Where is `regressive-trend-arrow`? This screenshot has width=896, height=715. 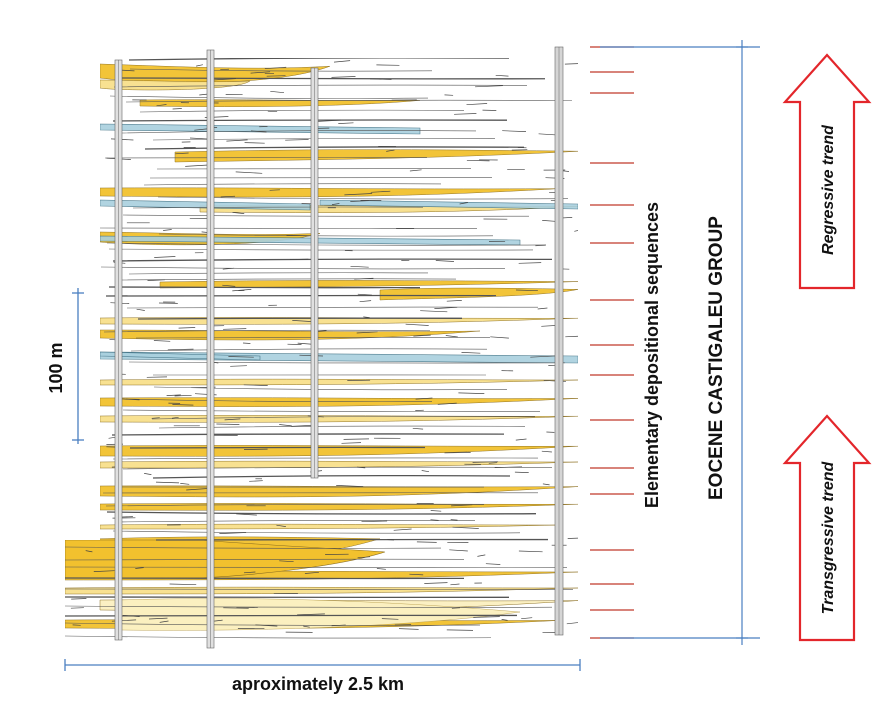
regressive-trend-arrow is located at coordinates (827, 171).